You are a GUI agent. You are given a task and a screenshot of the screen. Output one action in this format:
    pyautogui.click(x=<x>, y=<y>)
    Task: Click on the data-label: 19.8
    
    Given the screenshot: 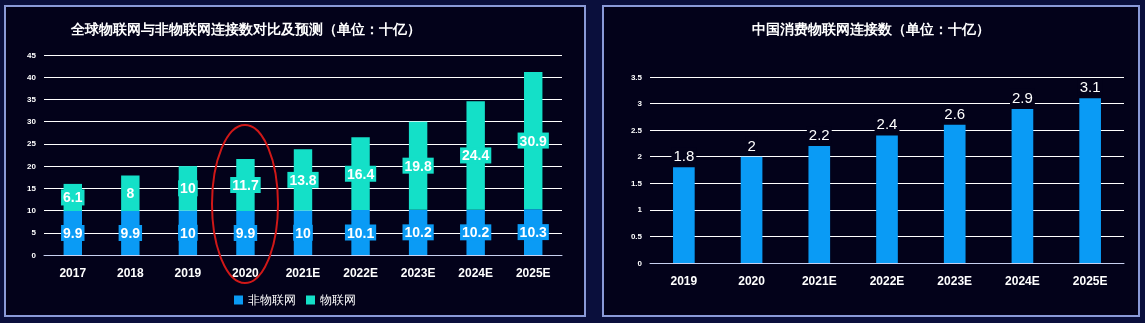 What is the action you would take?
    pyautogui.click(x=418, y=165)
    